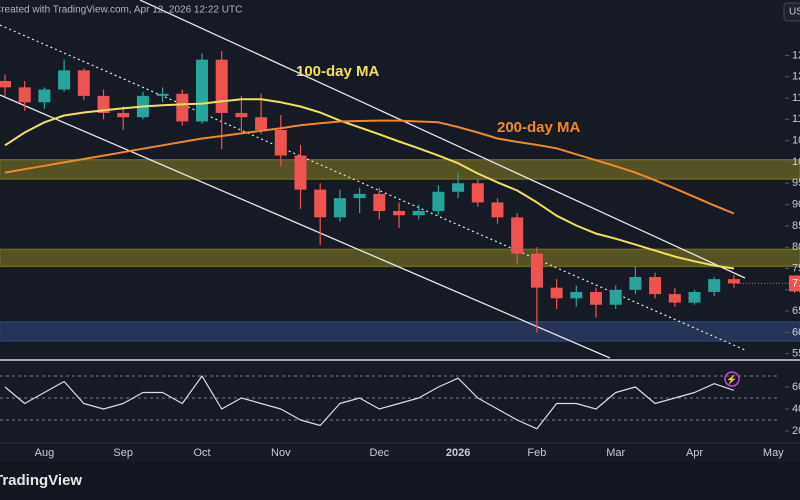  I want to click on x-tick-label: 2026, so click(458, 453).